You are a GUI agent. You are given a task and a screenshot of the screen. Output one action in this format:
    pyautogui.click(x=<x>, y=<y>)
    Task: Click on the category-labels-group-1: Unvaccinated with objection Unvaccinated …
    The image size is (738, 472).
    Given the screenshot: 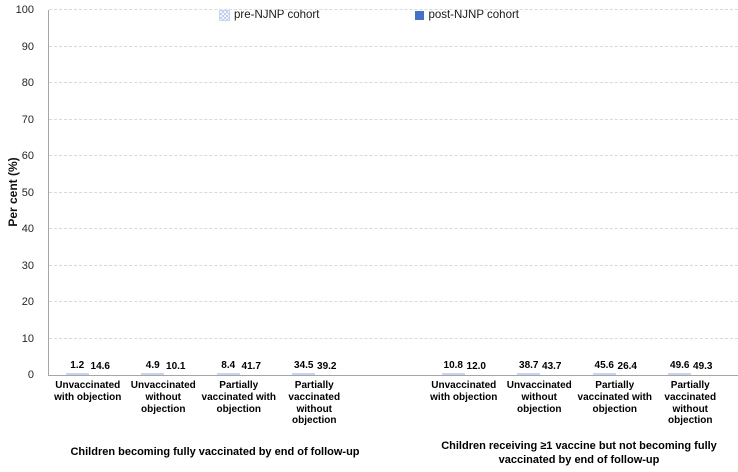 What is the action you would take?
    pyautogui.click(x=201, y=403)
    